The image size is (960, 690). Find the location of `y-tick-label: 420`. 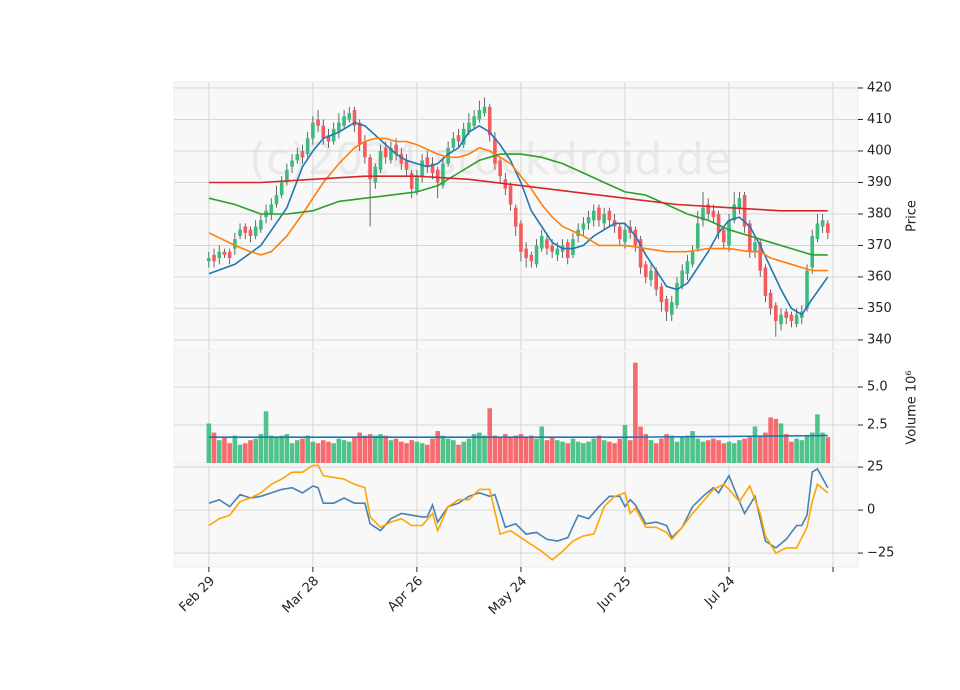

y-tick-label: 420 is located at coordinates (879, 87).